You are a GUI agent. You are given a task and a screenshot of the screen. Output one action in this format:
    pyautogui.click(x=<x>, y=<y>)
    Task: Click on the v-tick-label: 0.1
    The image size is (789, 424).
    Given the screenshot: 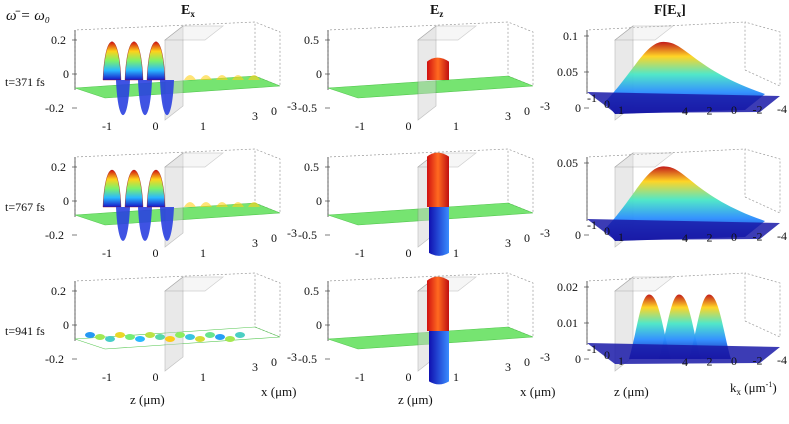 What is the action you would take?
    pyautogui.click(x=570, y=36)
    